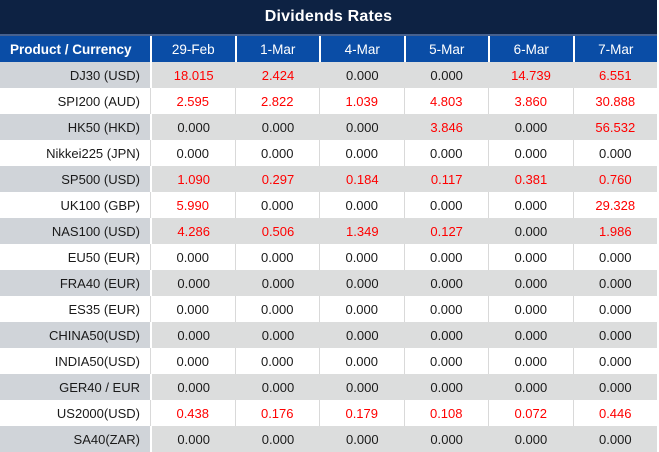 The image size is (659, 452). Describe the element at coordinates (615, 101) in the screenshot. I see `rate-cell: 30.888` at that location.